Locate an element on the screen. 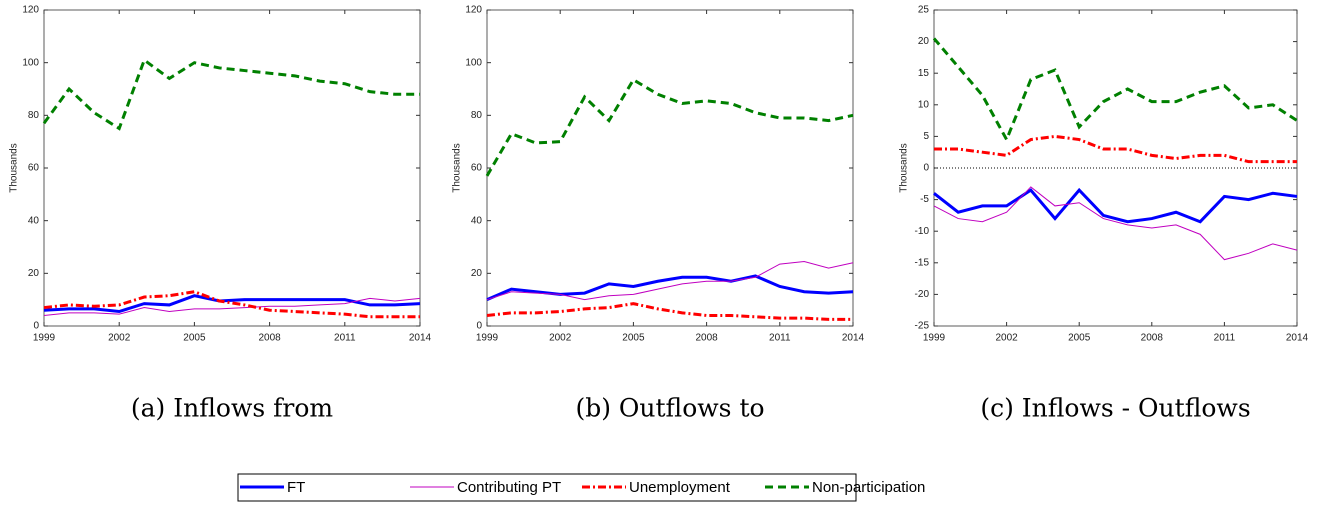 This screenshot has height=512, width=1319. y-tick-label: 5 is located at coordinates (926, 136).